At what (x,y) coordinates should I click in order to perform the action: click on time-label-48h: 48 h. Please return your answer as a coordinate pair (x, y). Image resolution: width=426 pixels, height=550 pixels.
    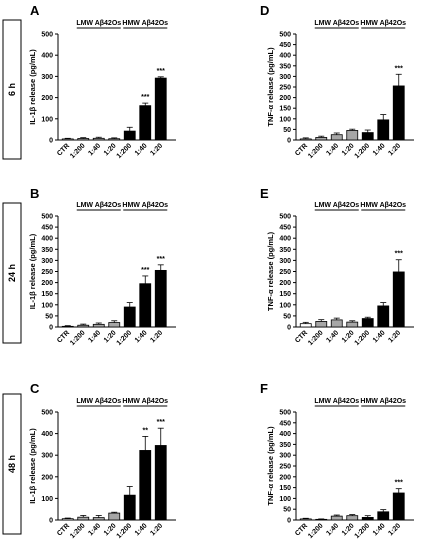
    Looking at the image, I should click on (12, 464).